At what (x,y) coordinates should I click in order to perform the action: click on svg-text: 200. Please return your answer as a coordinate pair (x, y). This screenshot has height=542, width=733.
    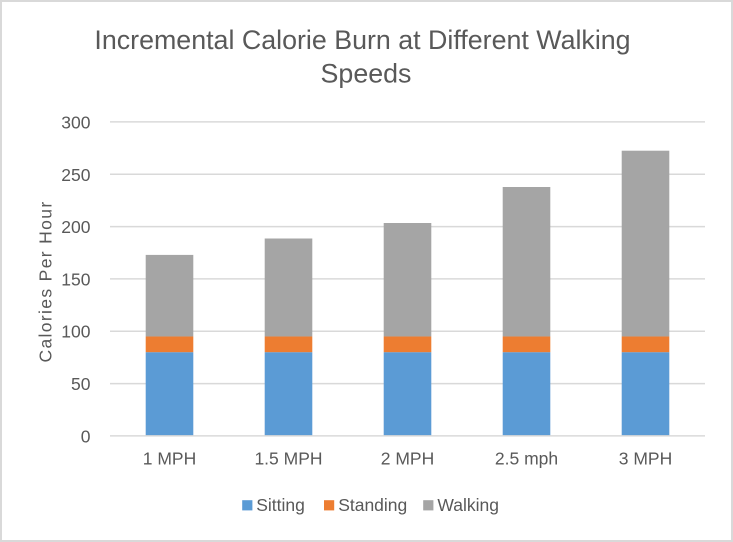
    Looking at the image, I should click on (75, 227).